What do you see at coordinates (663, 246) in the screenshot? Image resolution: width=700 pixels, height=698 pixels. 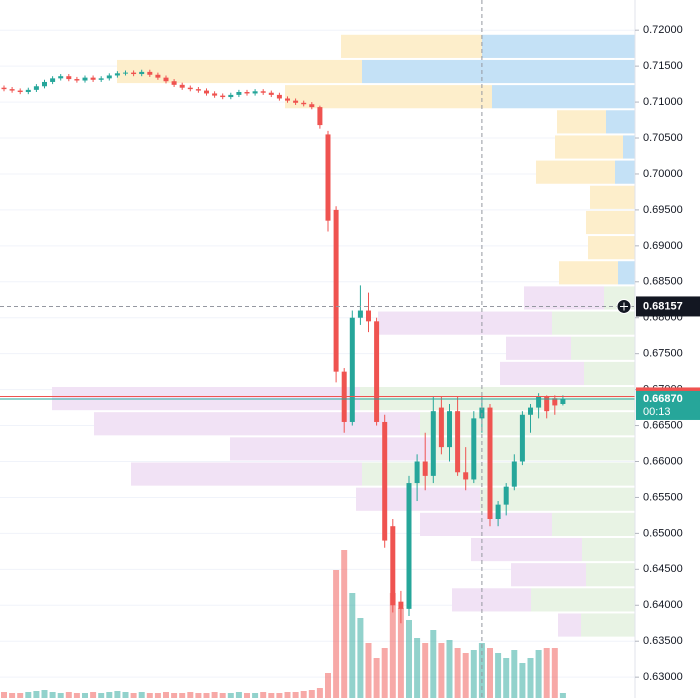 I see `y-tick-label: 0.69000` at bounding box center [663, 246].